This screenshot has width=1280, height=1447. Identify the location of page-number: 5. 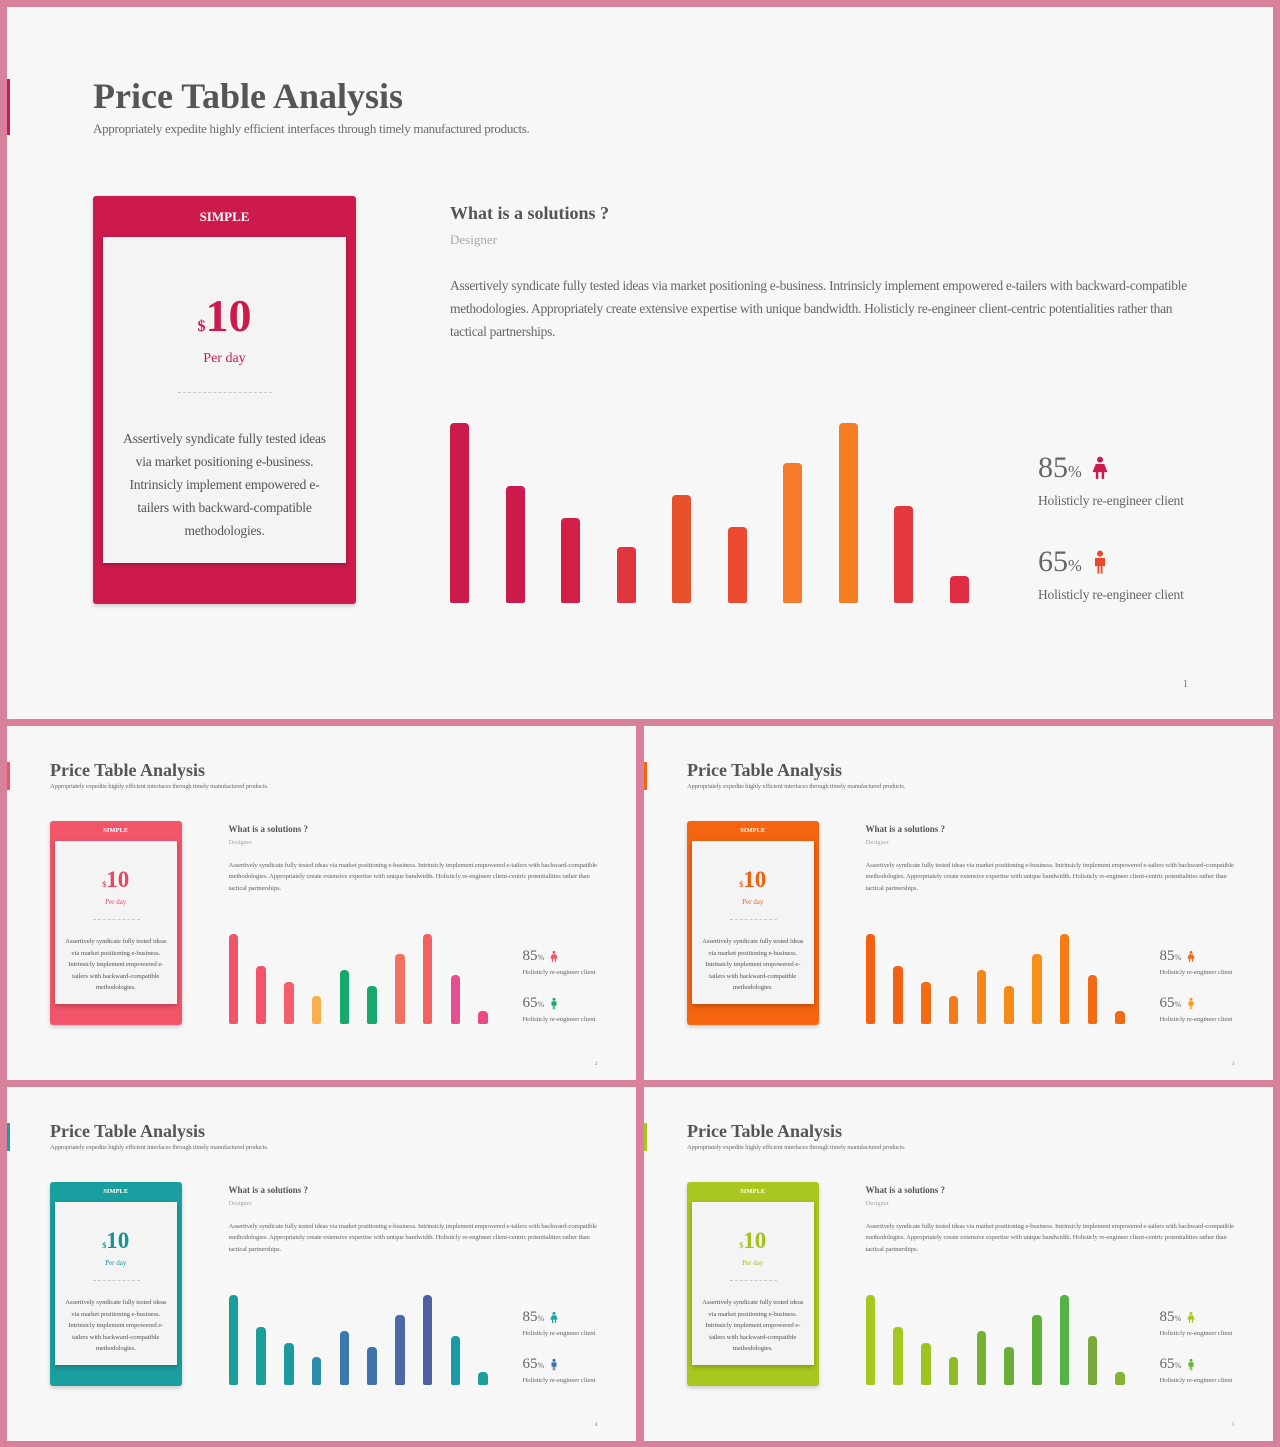
(1233, 1425).